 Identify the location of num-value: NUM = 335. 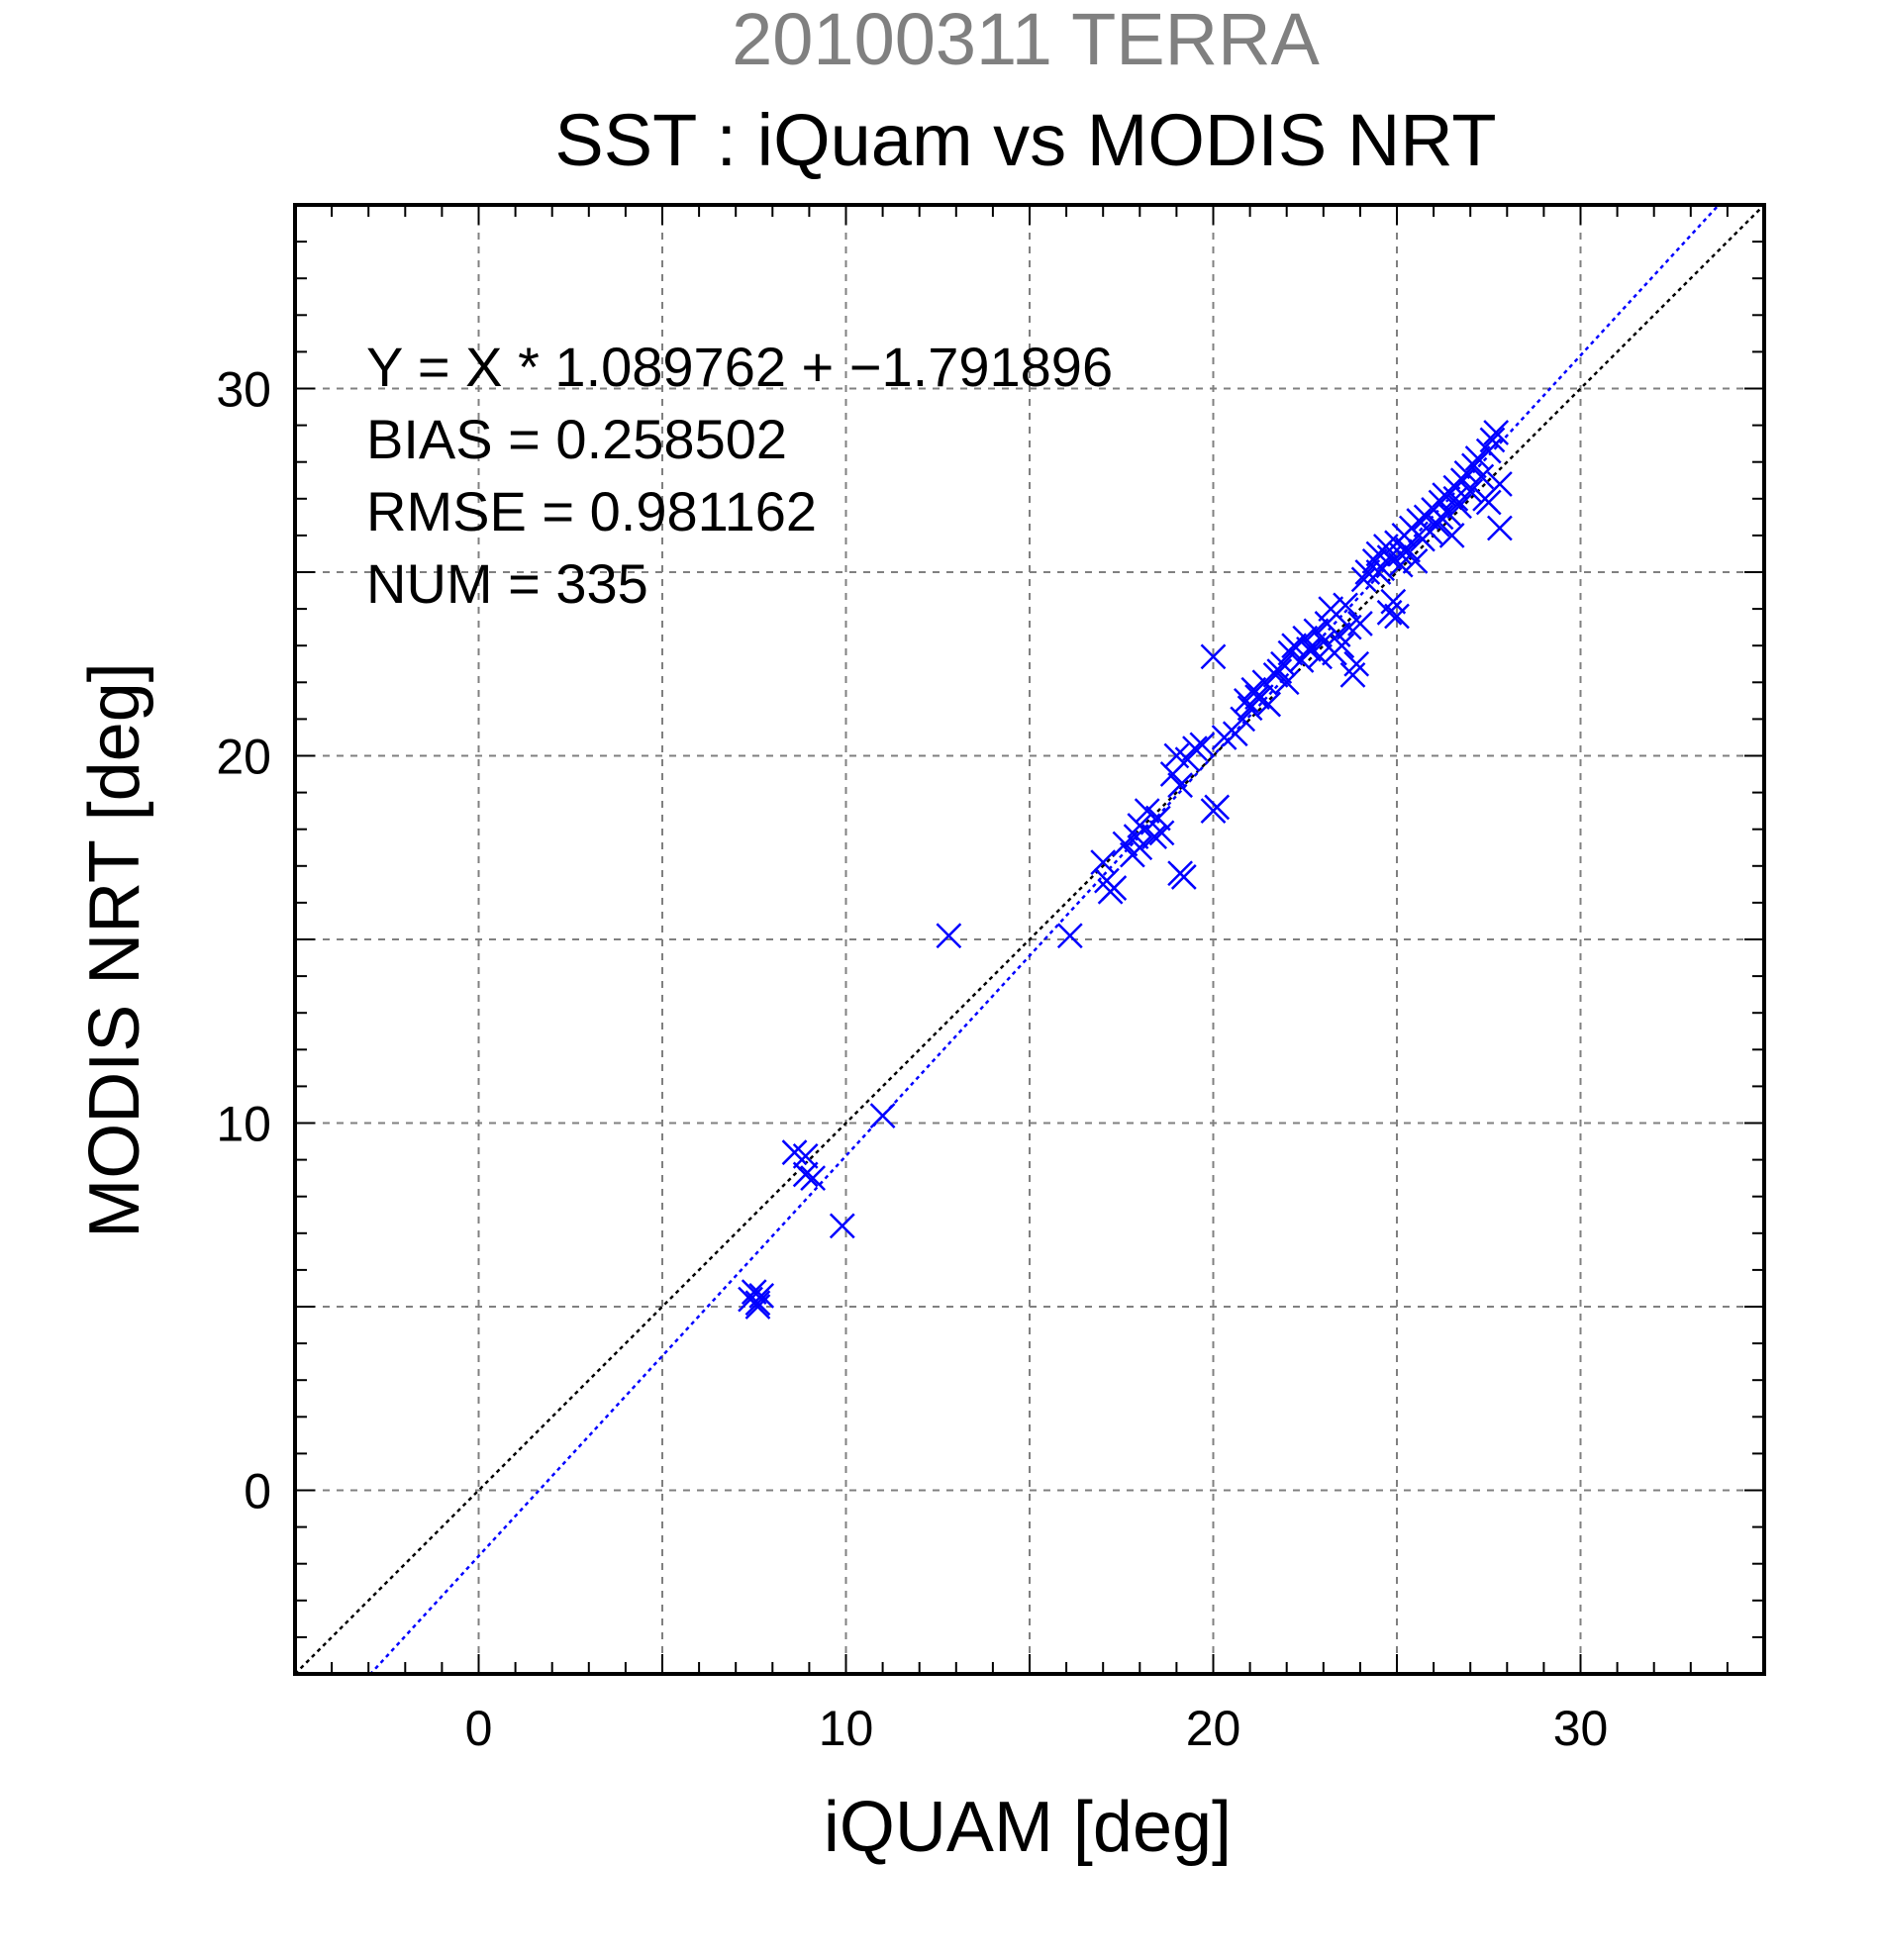
(507, 583).